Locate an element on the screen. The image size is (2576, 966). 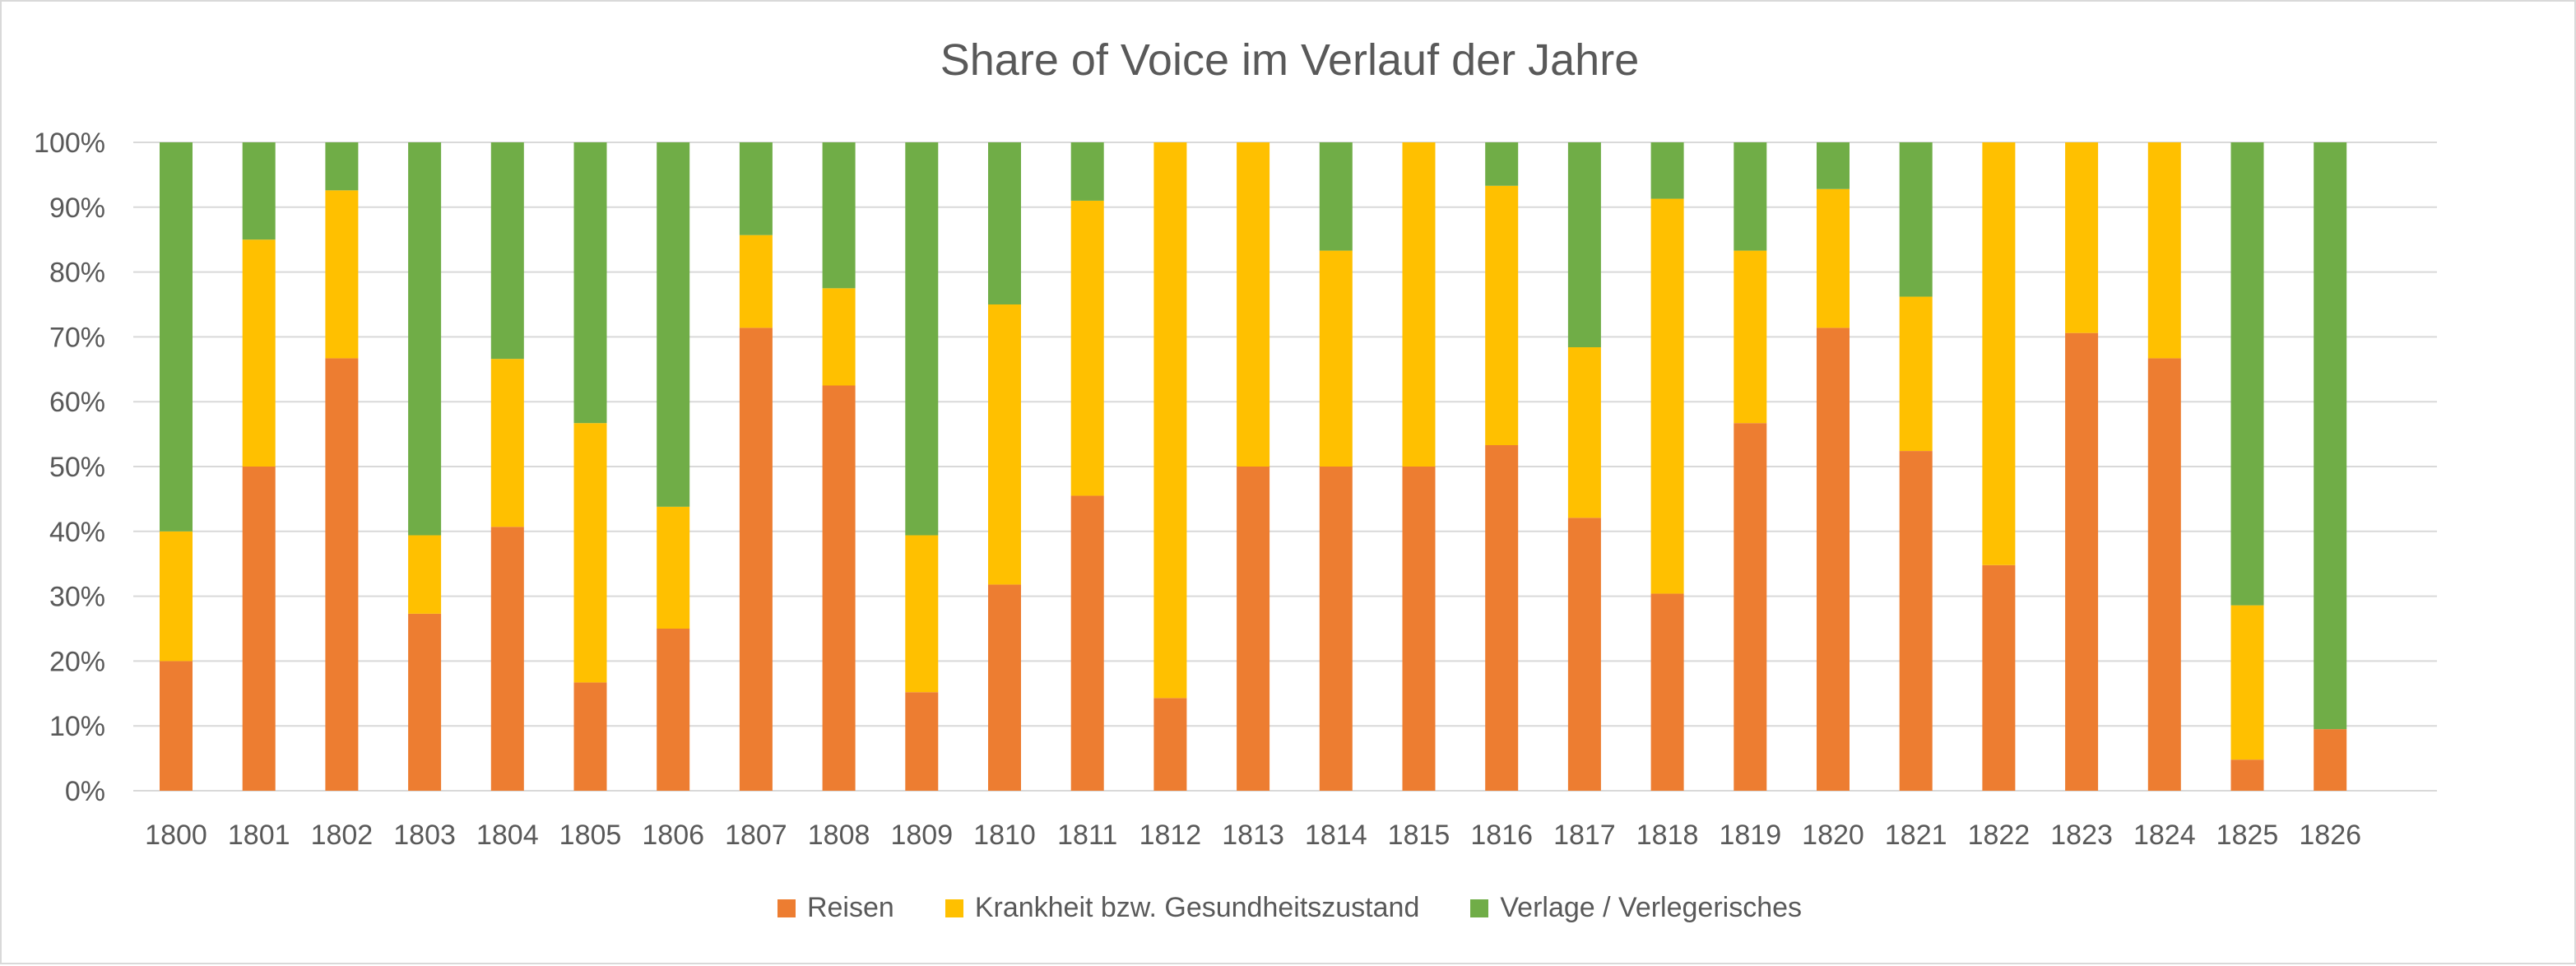
chart-title: Share of Voice im Verlauf der Jahre is located at coordinates (1290, 60).